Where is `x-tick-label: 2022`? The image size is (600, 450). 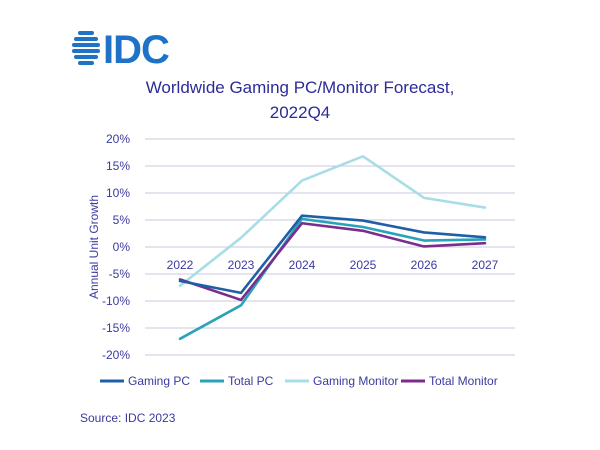
x-tick-label: 2022 is located at coordinates (180, 265).